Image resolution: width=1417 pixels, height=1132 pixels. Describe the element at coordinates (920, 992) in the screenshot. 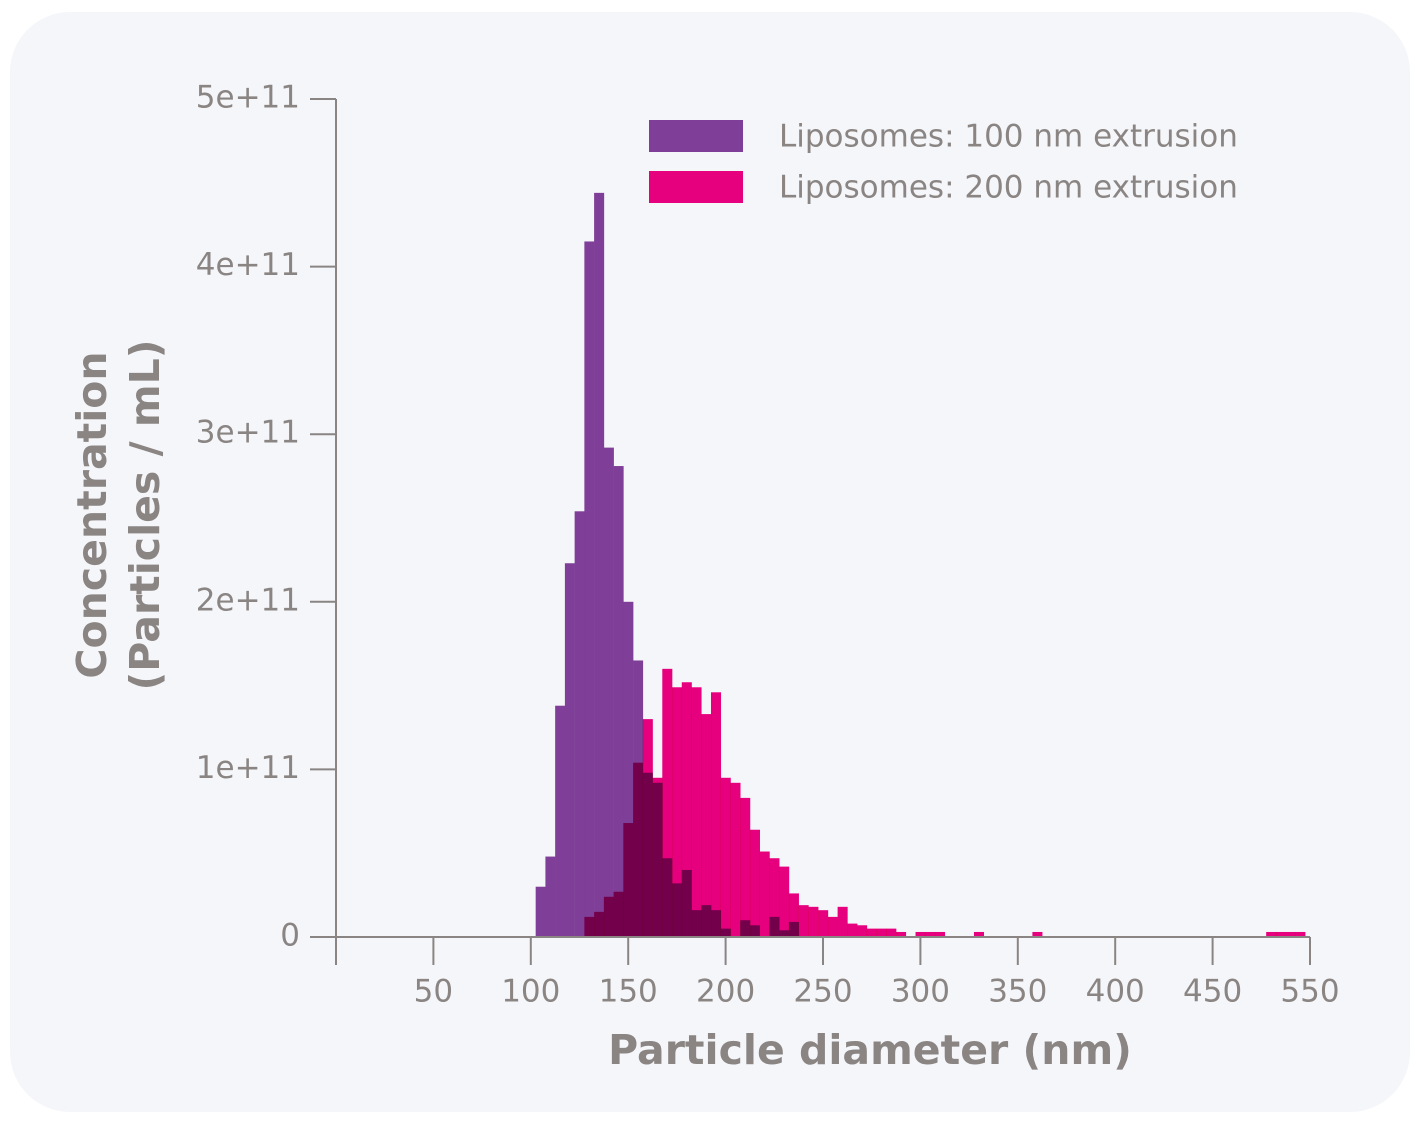

I see `x-tick-label: 300` at that location.